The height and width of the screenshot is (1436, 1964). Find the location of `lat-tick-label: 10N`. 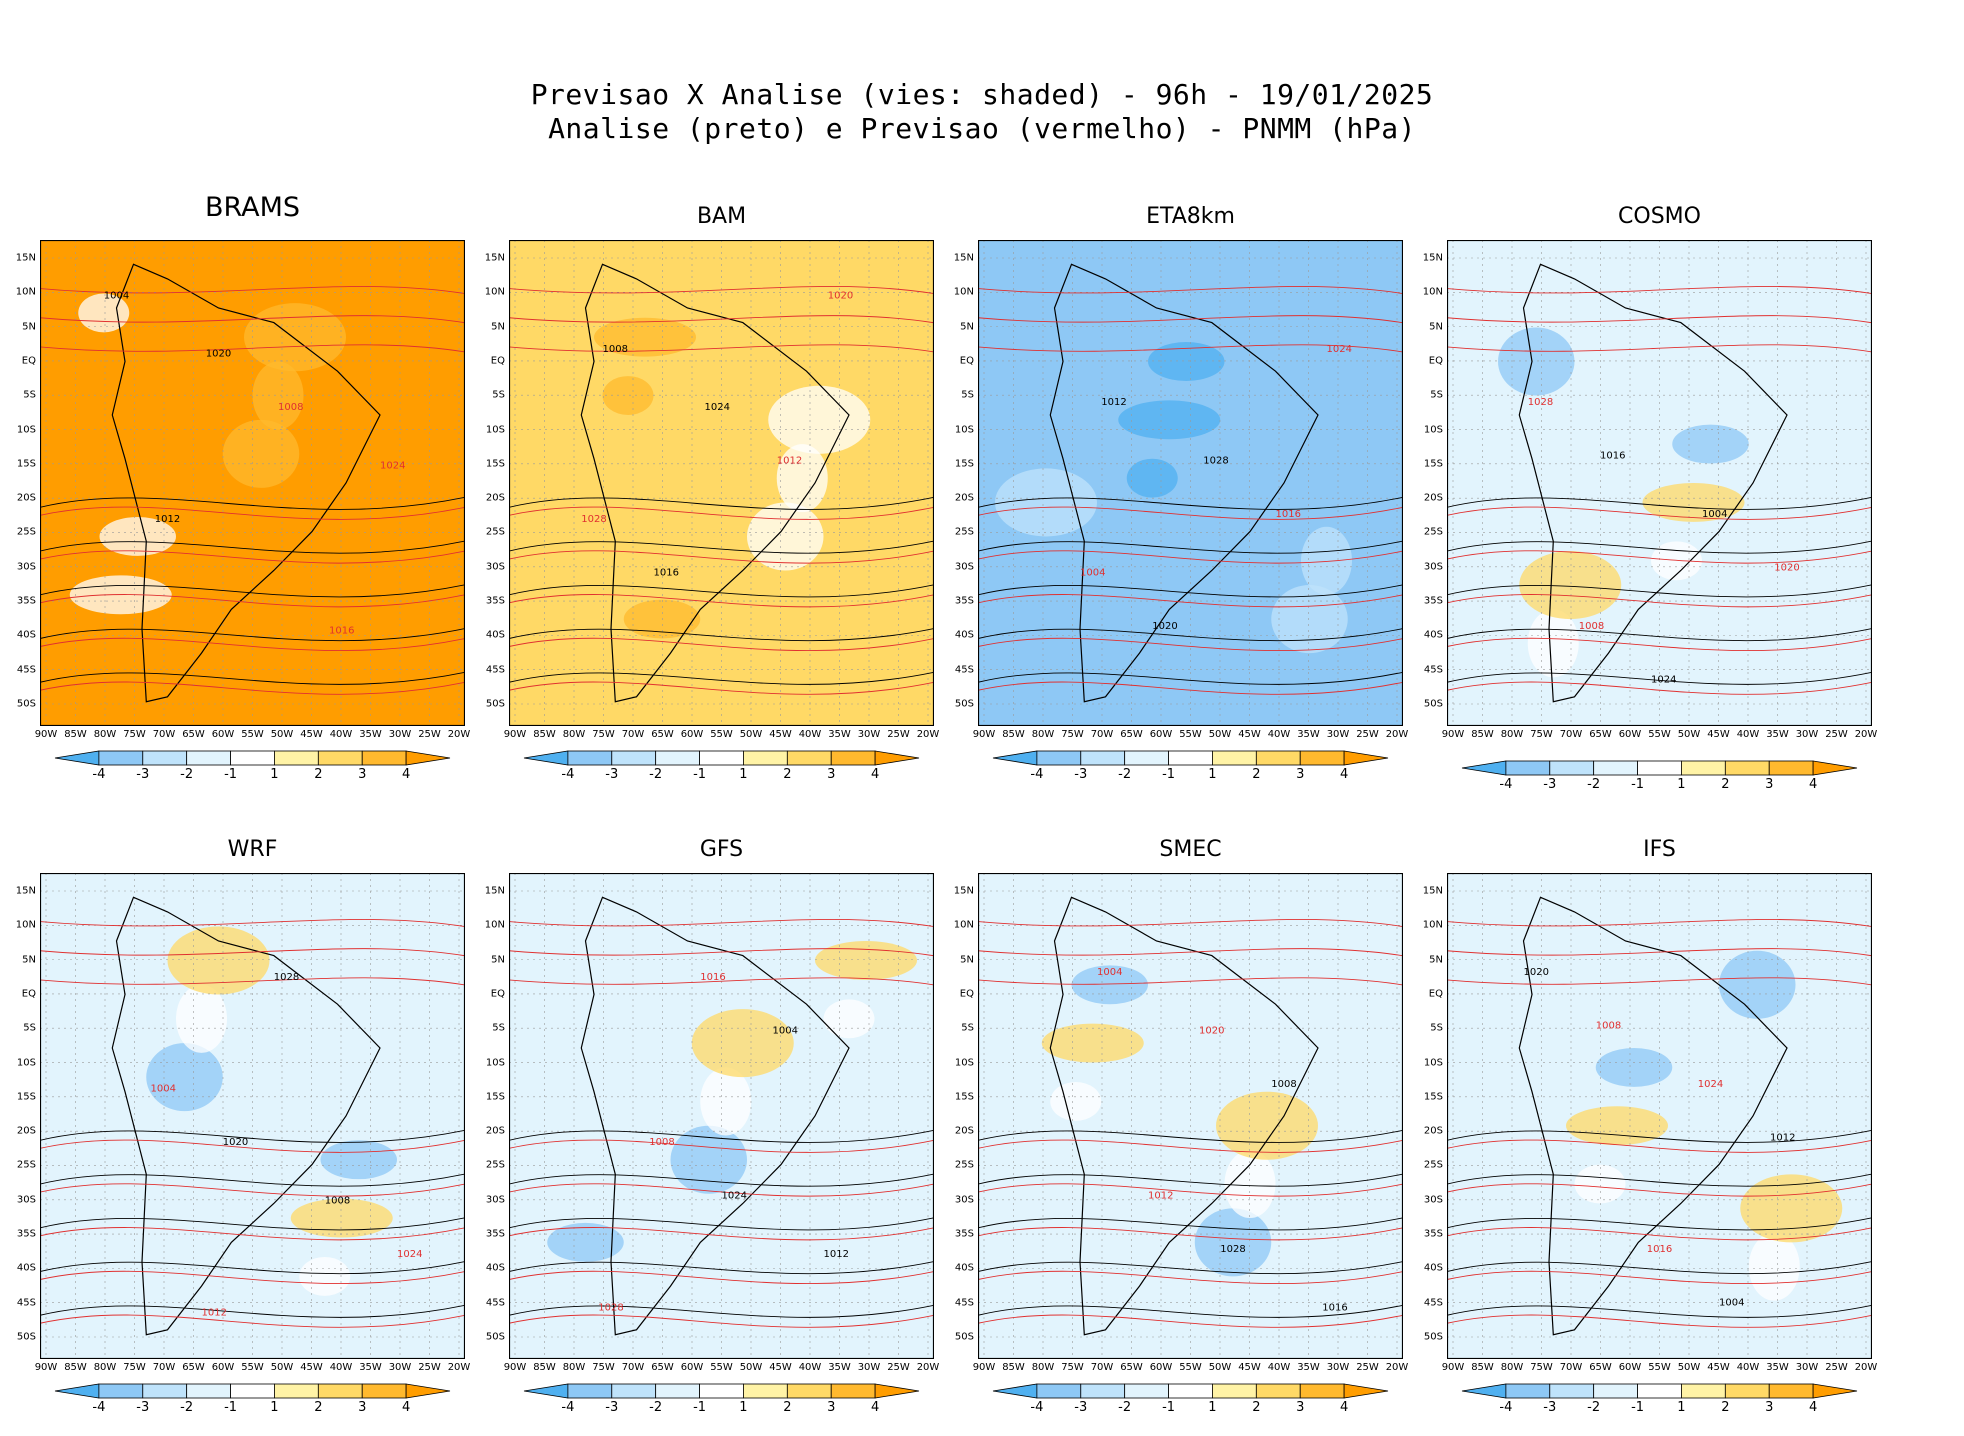

lat-tick-label: 10N is located at coordinates (963, 925).